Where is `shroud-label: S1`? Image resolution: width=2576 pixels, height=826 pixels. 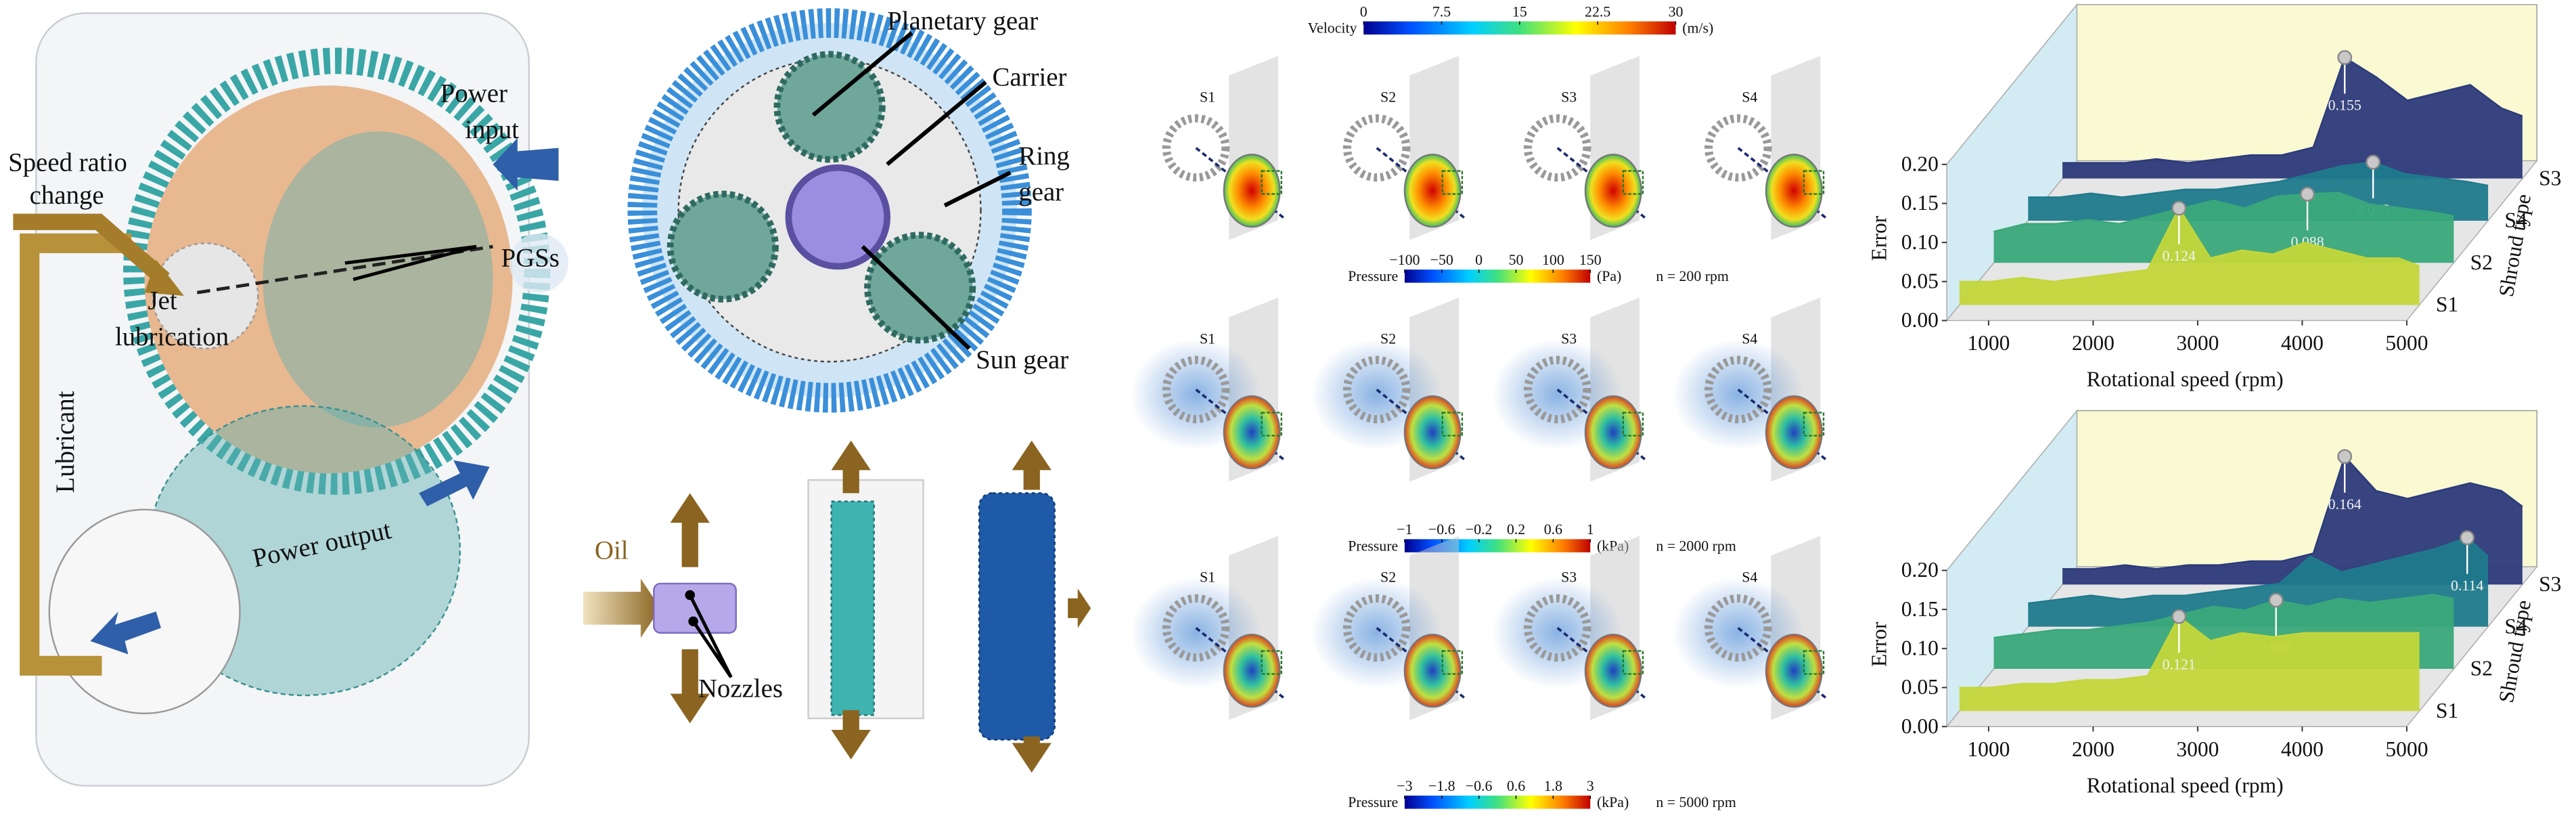 shroud-label: S1 is located at coordinates (1207, 577).